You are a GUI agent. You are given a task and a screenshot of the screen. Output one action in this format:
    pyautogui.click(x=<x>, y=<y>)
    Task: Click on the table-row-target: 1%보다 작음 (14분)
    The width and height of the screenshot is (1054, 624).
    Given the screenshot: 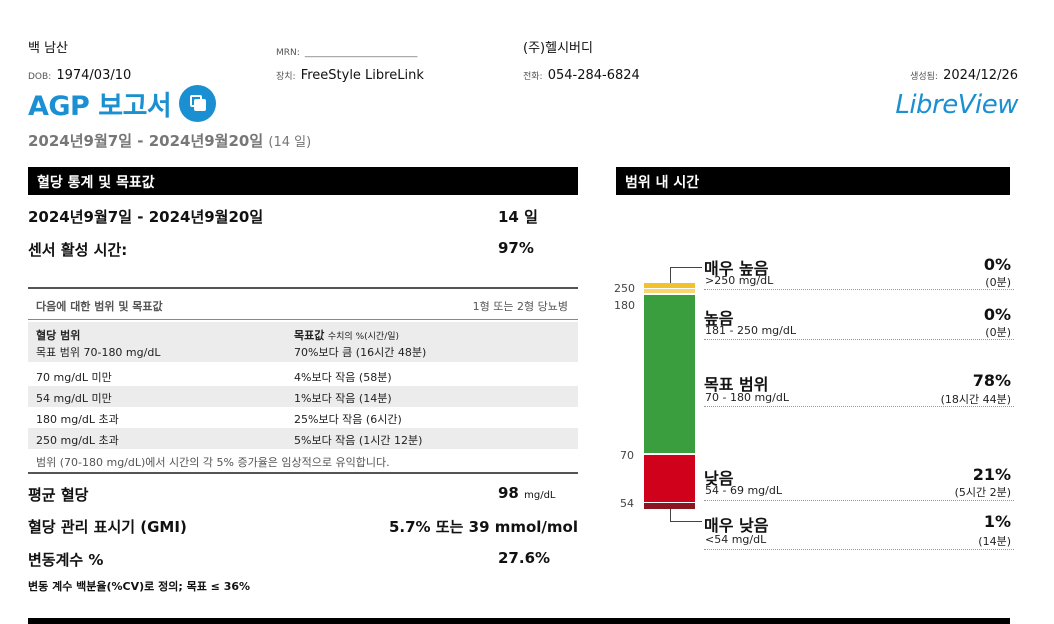 What is the action you would take?
    pyautogui.click(x=343, y=398)
    